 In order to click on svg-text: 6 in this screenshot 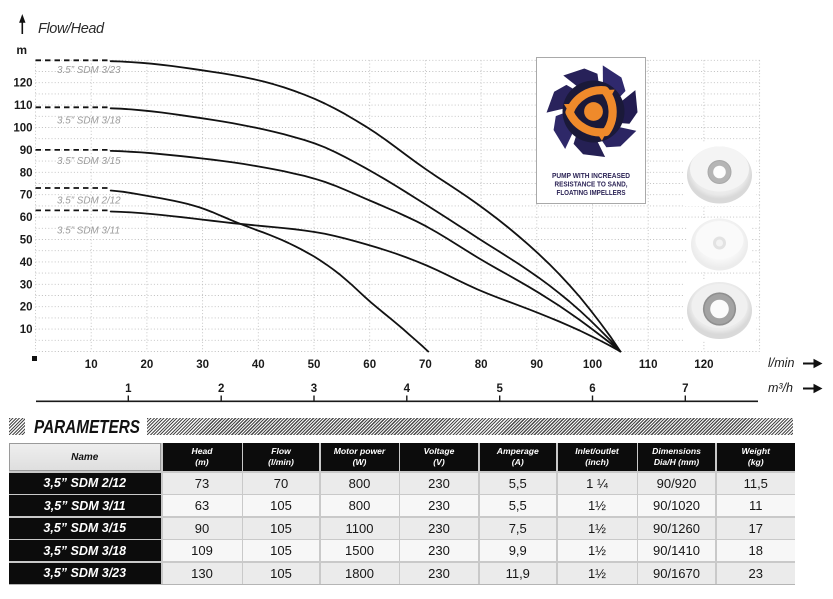, I will do `click(592, 389)`.